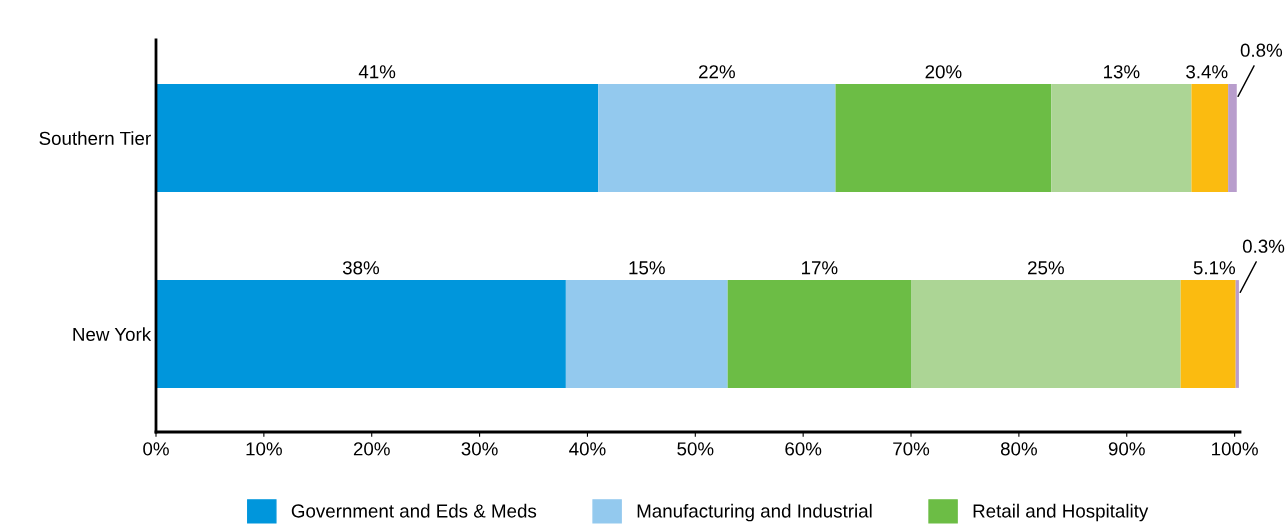 Image resolution: width=1288 pixels, height=527 pixels. I want to click on data-label: 13%, so click(1122, 72).